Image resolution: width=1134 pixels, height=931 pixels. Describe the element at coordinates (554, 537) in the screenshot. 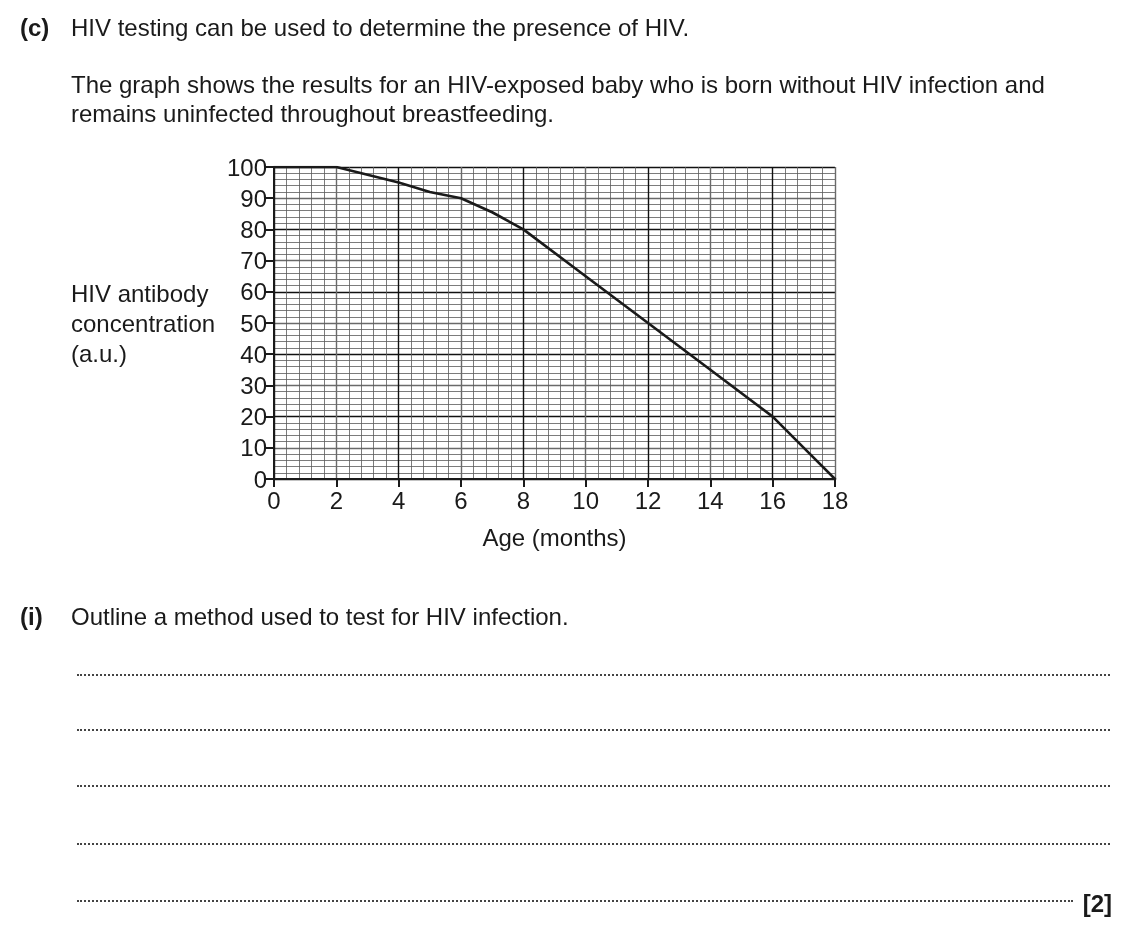

I see `x-axis-title: Age (months)` at that location.